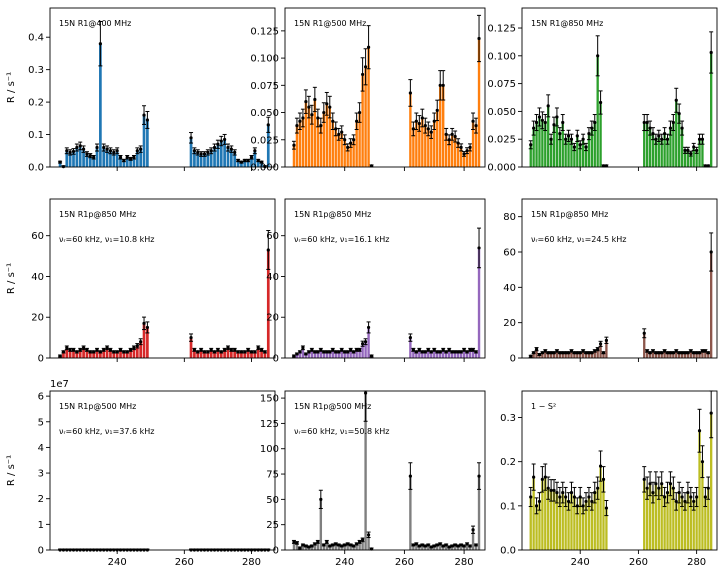  I want to click on y-tick-label: 0.075, so click(501, 84).